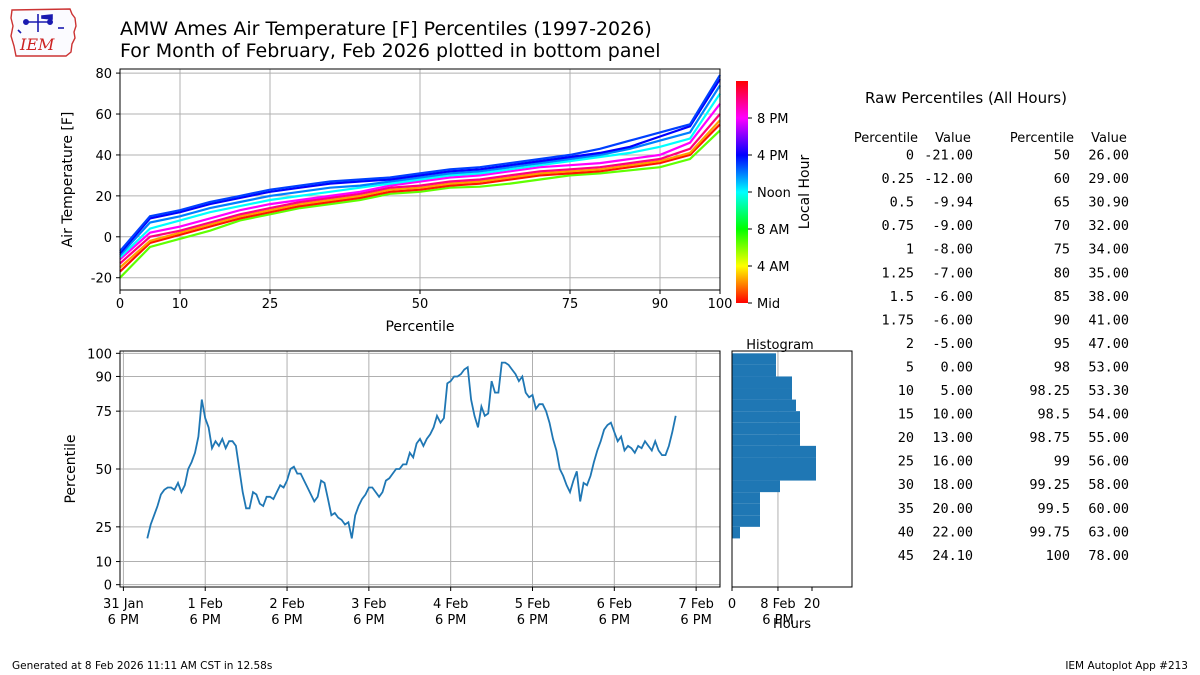 The width and height of the screenshot is (1200, 675). I want to click on table-header-percentile-left: Percentile, so click(886, 138).